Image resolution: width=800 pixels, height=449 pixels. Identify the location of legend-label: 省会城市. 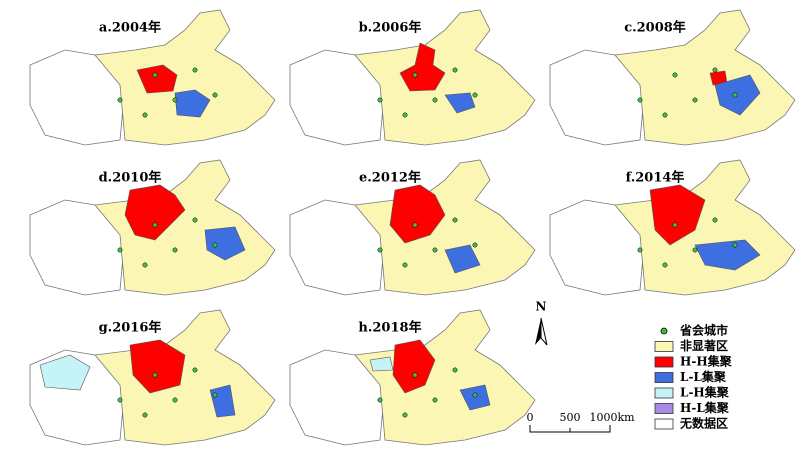
(703, 330).